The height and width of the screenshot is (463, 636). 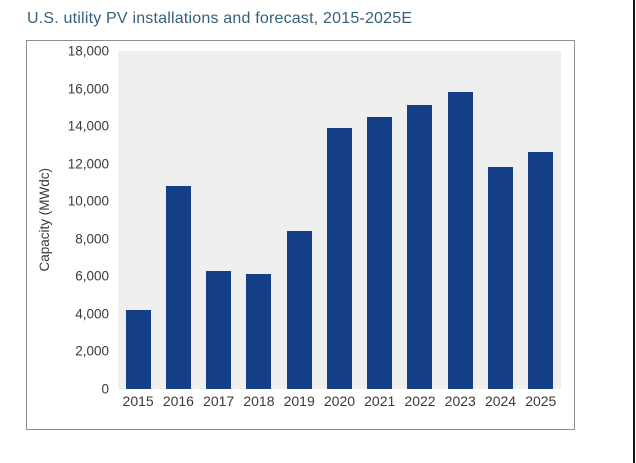 I want to click on y-tick-label: 4,000, so click(x=92, y=314).